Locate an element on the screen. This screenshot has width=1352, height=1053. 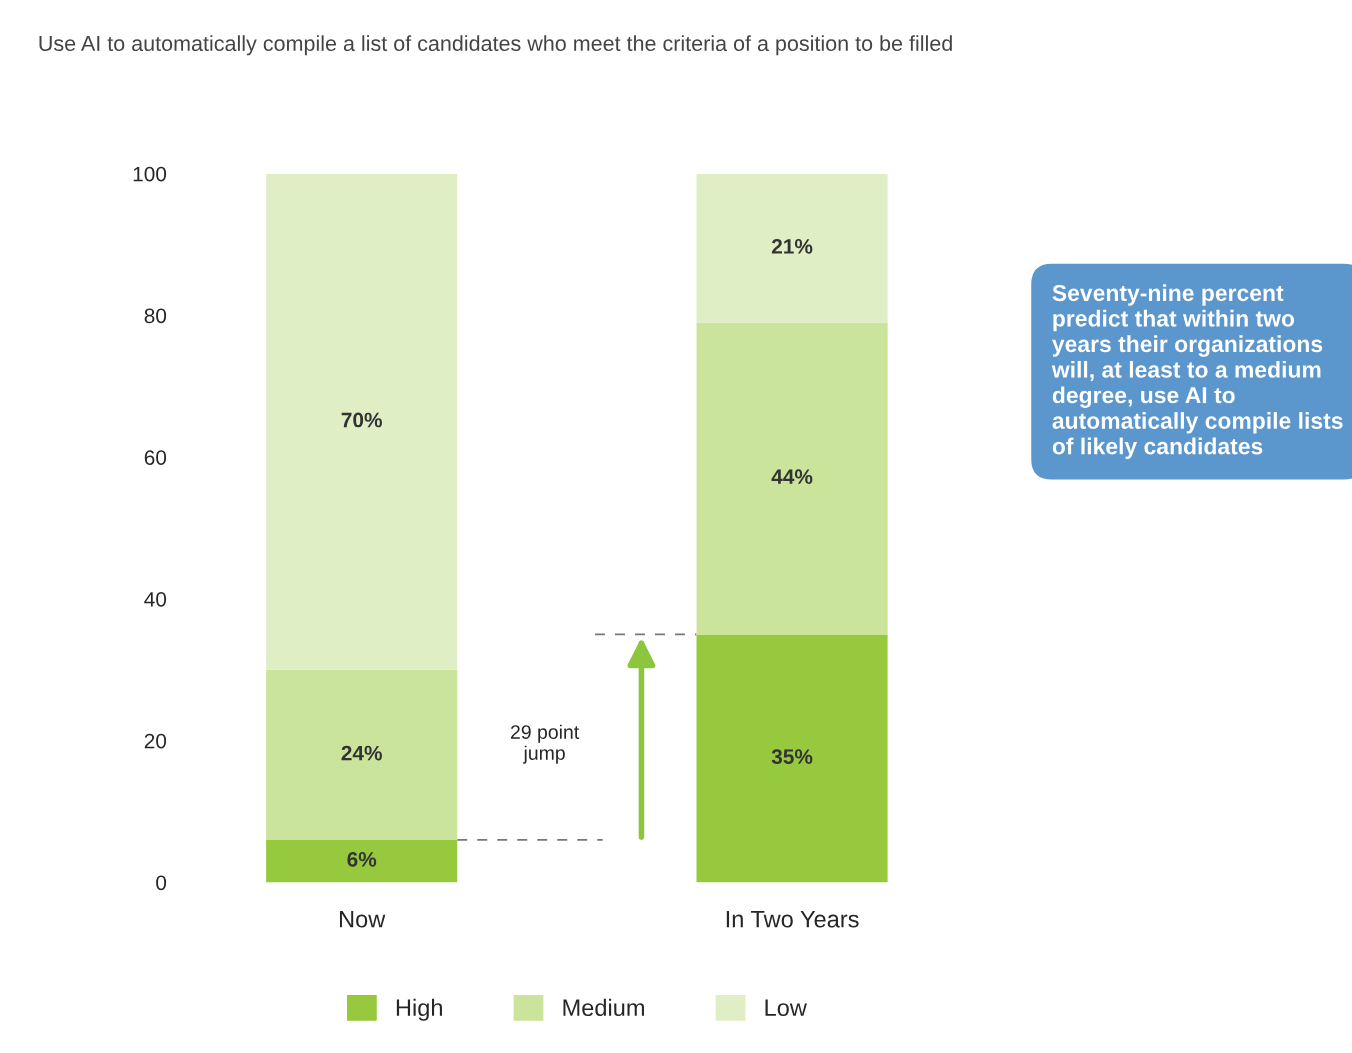
data-label: 6% is located at coordinates (362, 859).